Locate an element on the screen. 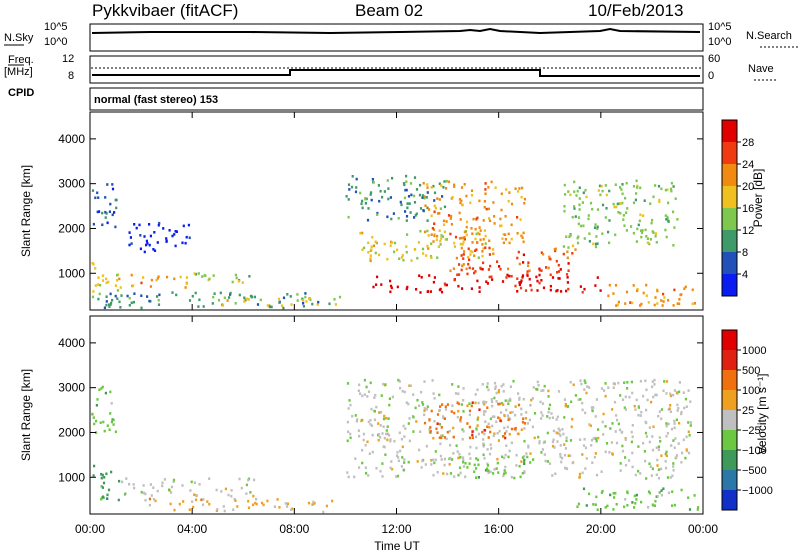 This screenshot has height=554, width=800. velocity-colorbar-label: 25 is located at coordinates (748, 411).